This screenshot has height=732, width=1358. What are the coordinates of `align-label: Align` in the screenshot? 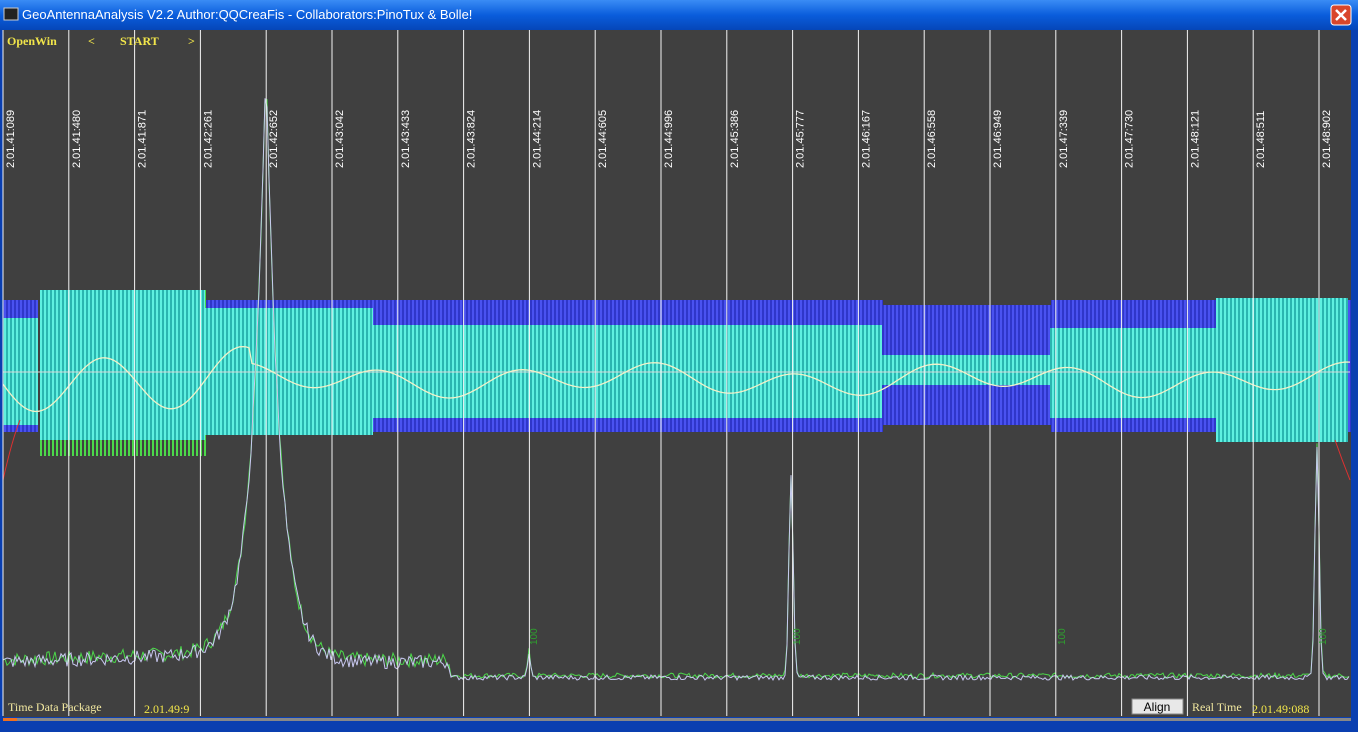 It's located at (1157, 707).